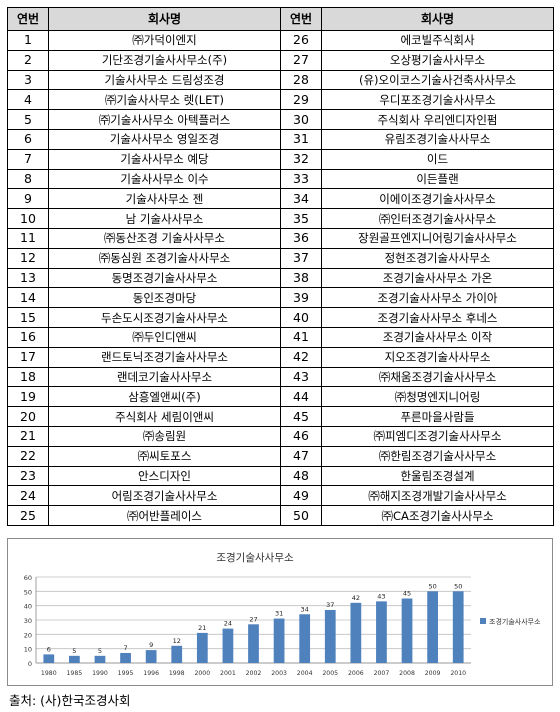 This screenshot has width=560, height=712. What do you see at coordinates (280, 40) in the screenshot?
I see `table-row: 1 ㈜가덕이엔지 26 에코빌주식회사` at bounding box center [280, 40].